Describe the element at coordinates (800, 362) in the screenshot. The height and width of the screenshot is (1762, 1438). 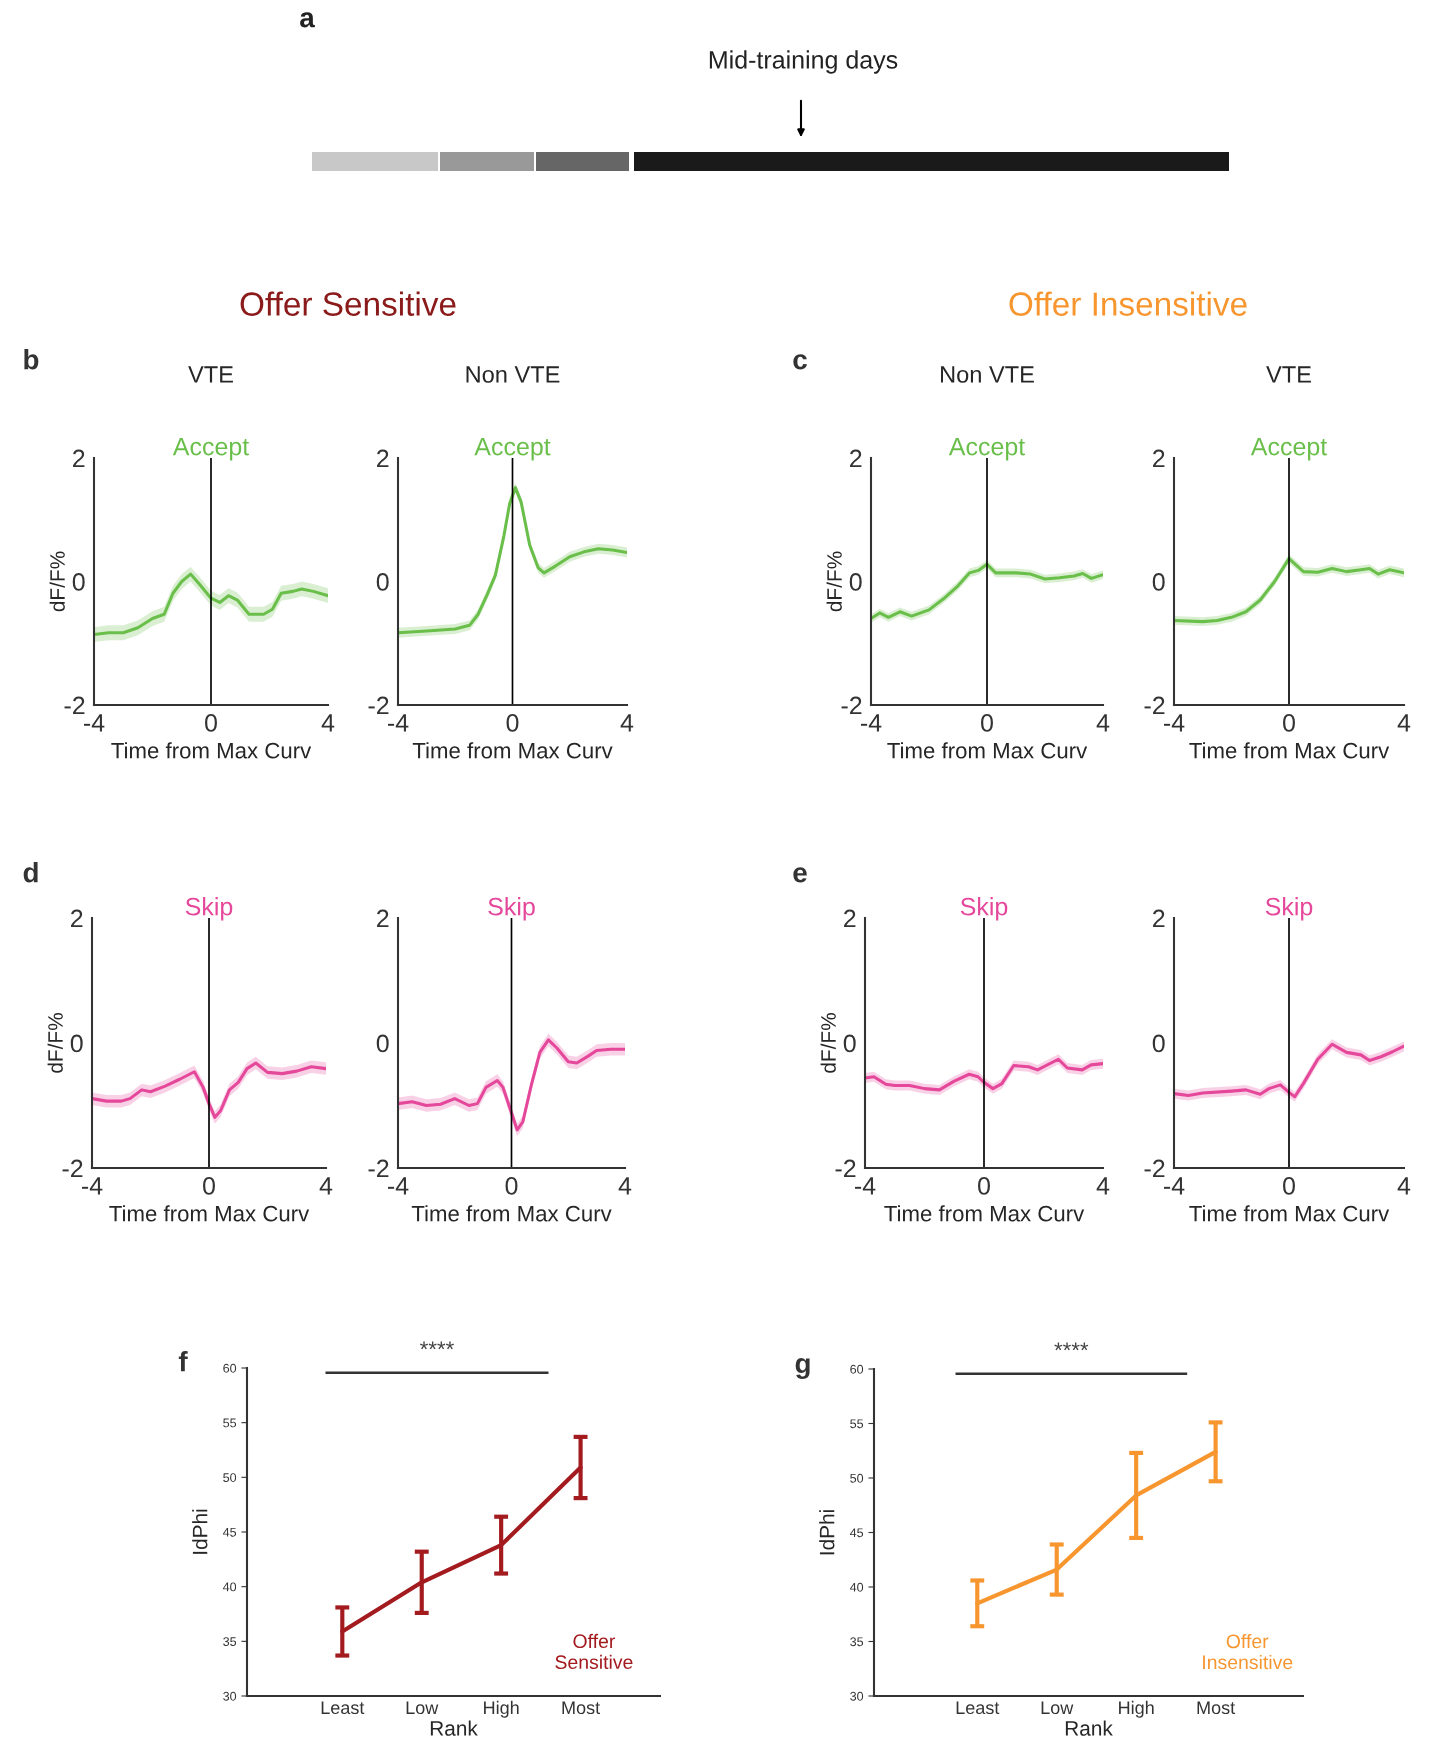
I see `text: c` at that location.